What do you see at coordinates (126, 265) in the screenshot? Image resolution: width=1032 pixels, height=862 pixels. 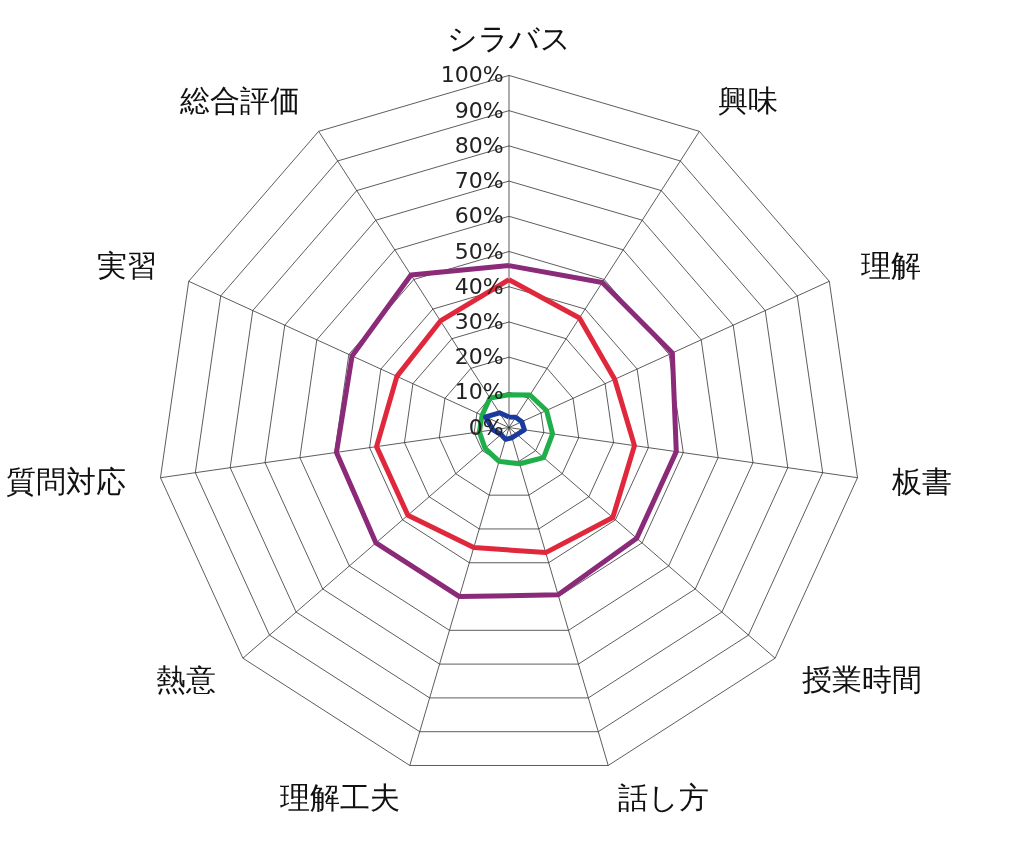 I see `spoke-label: 実習` at bounding box center [126, 265].